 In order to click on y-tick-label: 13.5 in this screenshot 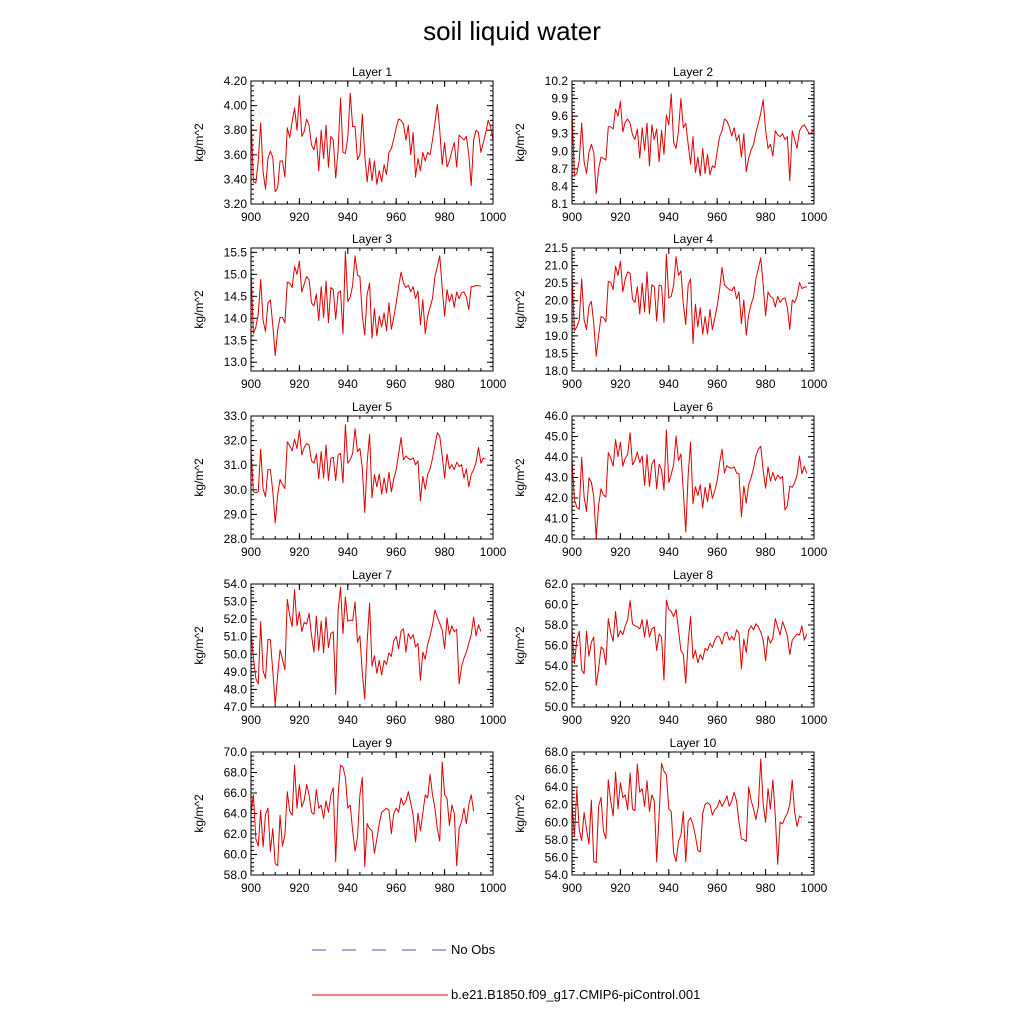, I will do `click(236, 340)`.